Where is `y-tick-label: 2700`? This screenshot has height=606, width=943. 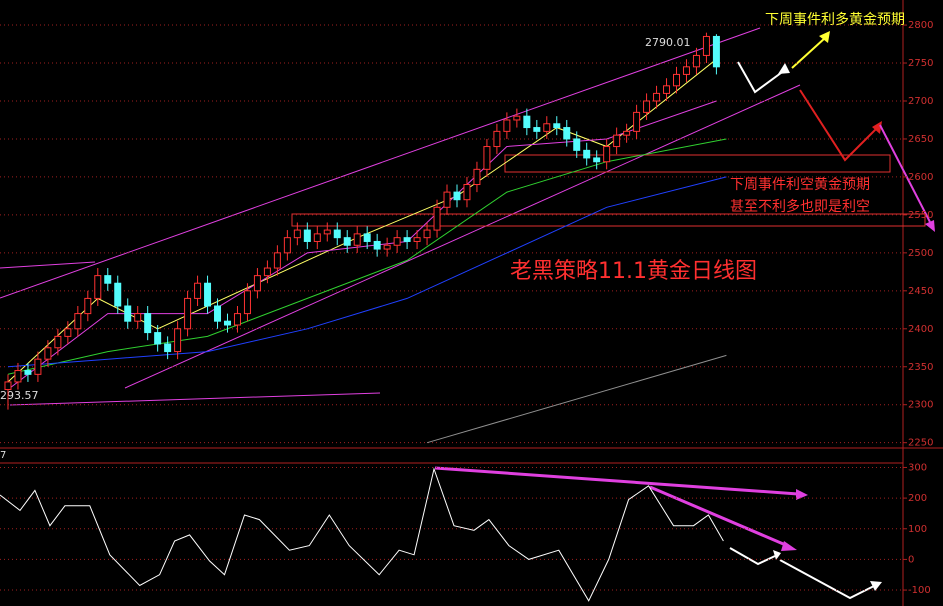 y-tick-label: 2700 is located at coordinates (920, 101).